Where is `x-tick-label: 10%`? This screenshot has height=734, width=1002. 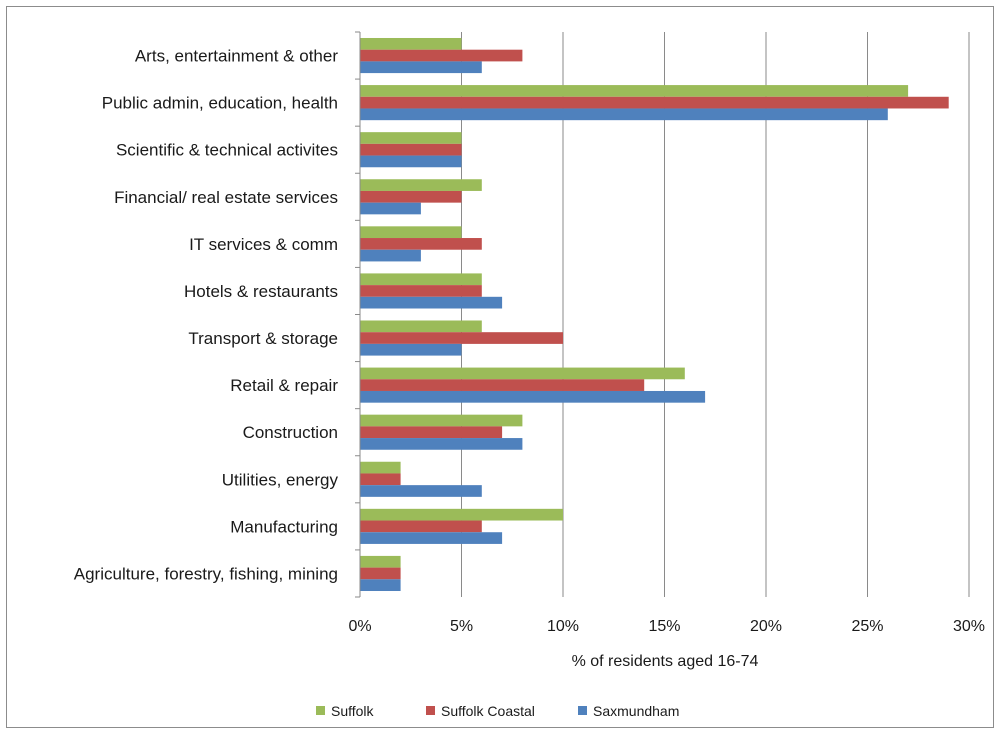 x-tick-label: 10% is located at coordinates (563, 626).